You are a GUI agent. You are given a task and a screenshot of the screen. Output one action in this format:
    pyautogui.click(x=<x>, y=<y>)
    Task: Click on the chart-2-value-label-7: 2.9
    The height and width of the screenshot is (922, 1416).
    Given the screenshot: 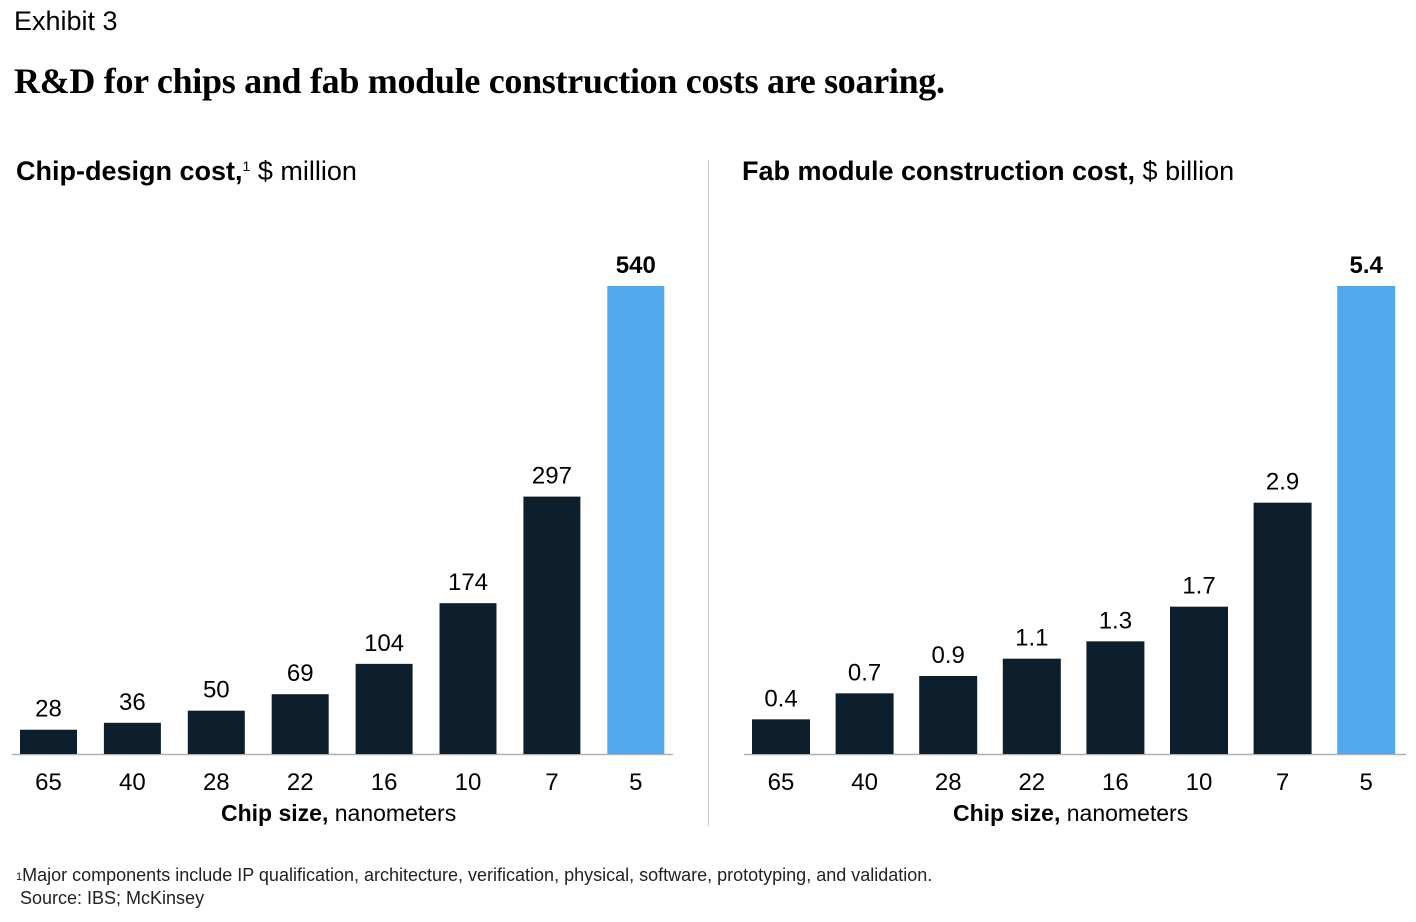 What is the action you would take?
    pyautogui.click(x=1282, y=482)
    